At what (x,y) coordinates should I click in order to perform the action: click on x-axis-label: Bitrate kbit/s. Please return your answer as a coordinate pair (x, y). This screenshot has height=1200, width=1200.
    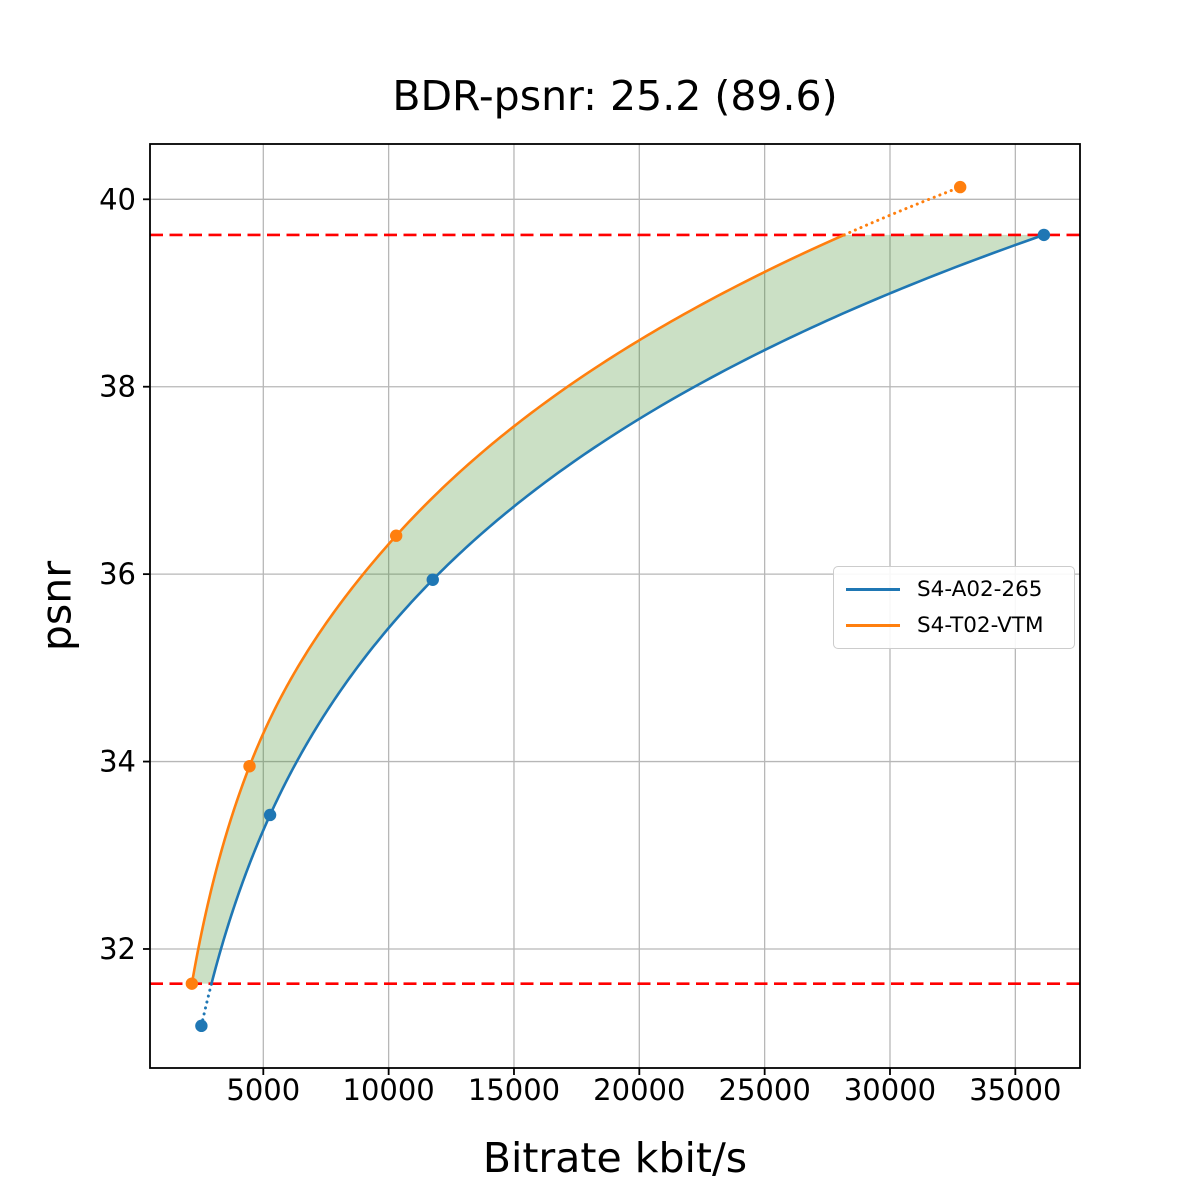
    Looking at the image, I should click on (615, 1158).